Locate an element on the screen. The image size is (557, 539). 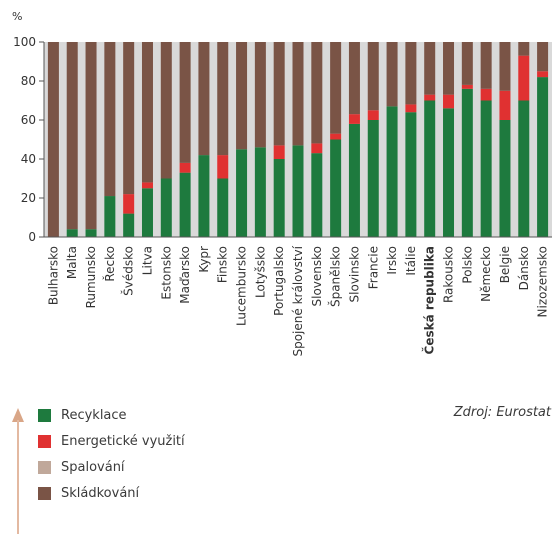
x-tick-label: Itálie is located at coordinates (411, 261).